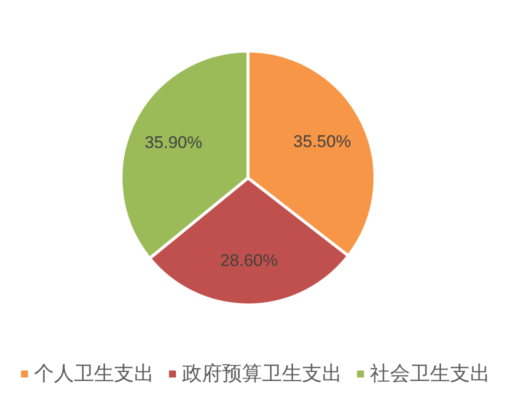  Describe the element at coordinates (430, 374) in the screenshot. I see `legend-label: 社会卫生支出` at that location.